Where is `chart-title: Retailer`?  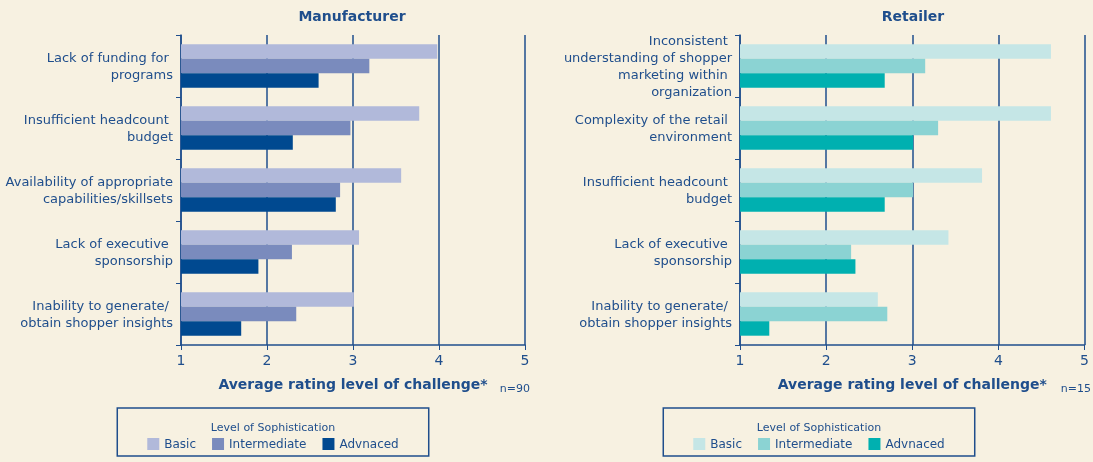 chart-title: Retailer is located at coordinates (913, 16).